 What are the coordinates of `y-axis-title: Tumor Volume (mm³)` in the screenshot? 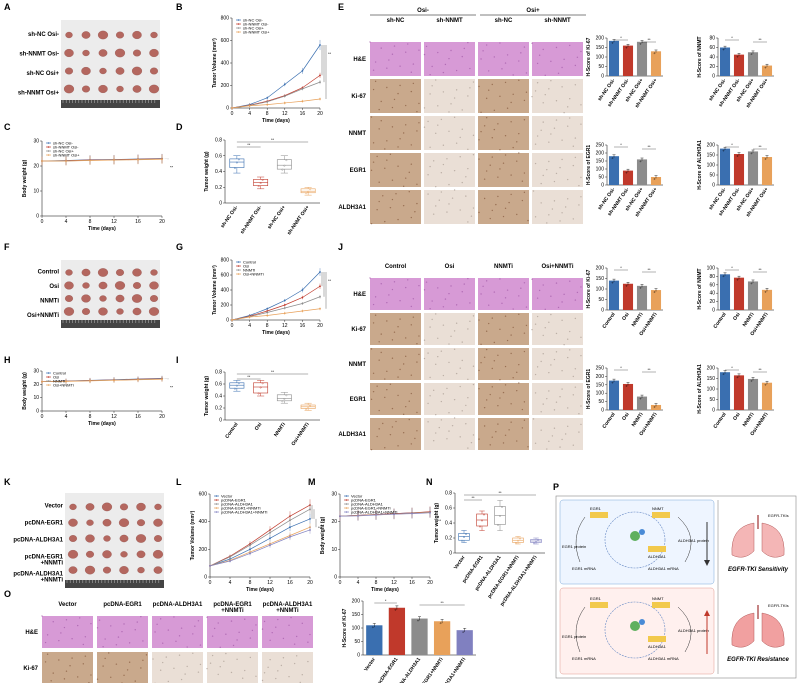 It's located at (215, 290).